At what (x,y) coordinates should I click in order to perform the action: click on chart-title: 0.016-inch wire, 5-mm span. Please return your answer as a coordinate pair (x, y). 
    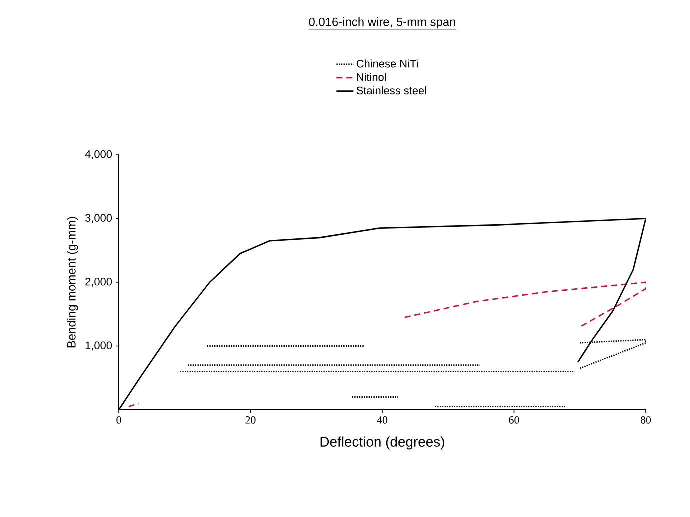
    Looking at the image, I should click on (382, 23).